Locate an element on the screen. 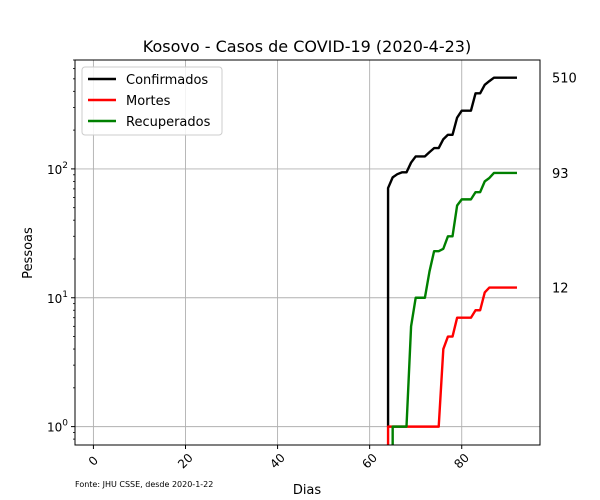  end-label-recuperados: 93 is located at coordinates (560, 174).